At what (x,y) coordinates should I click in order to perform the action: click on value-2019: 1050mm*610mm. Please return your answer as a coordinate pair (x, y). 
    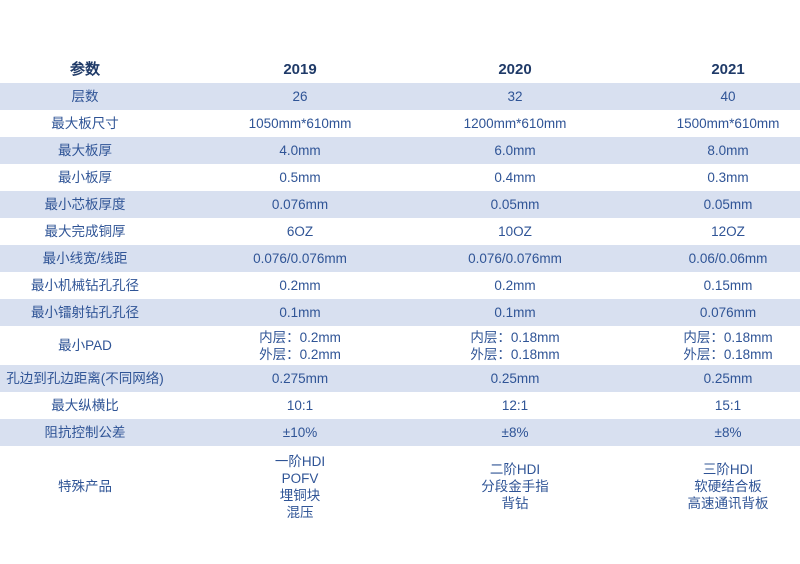
    Looking at the image, I should click on (300, 123).